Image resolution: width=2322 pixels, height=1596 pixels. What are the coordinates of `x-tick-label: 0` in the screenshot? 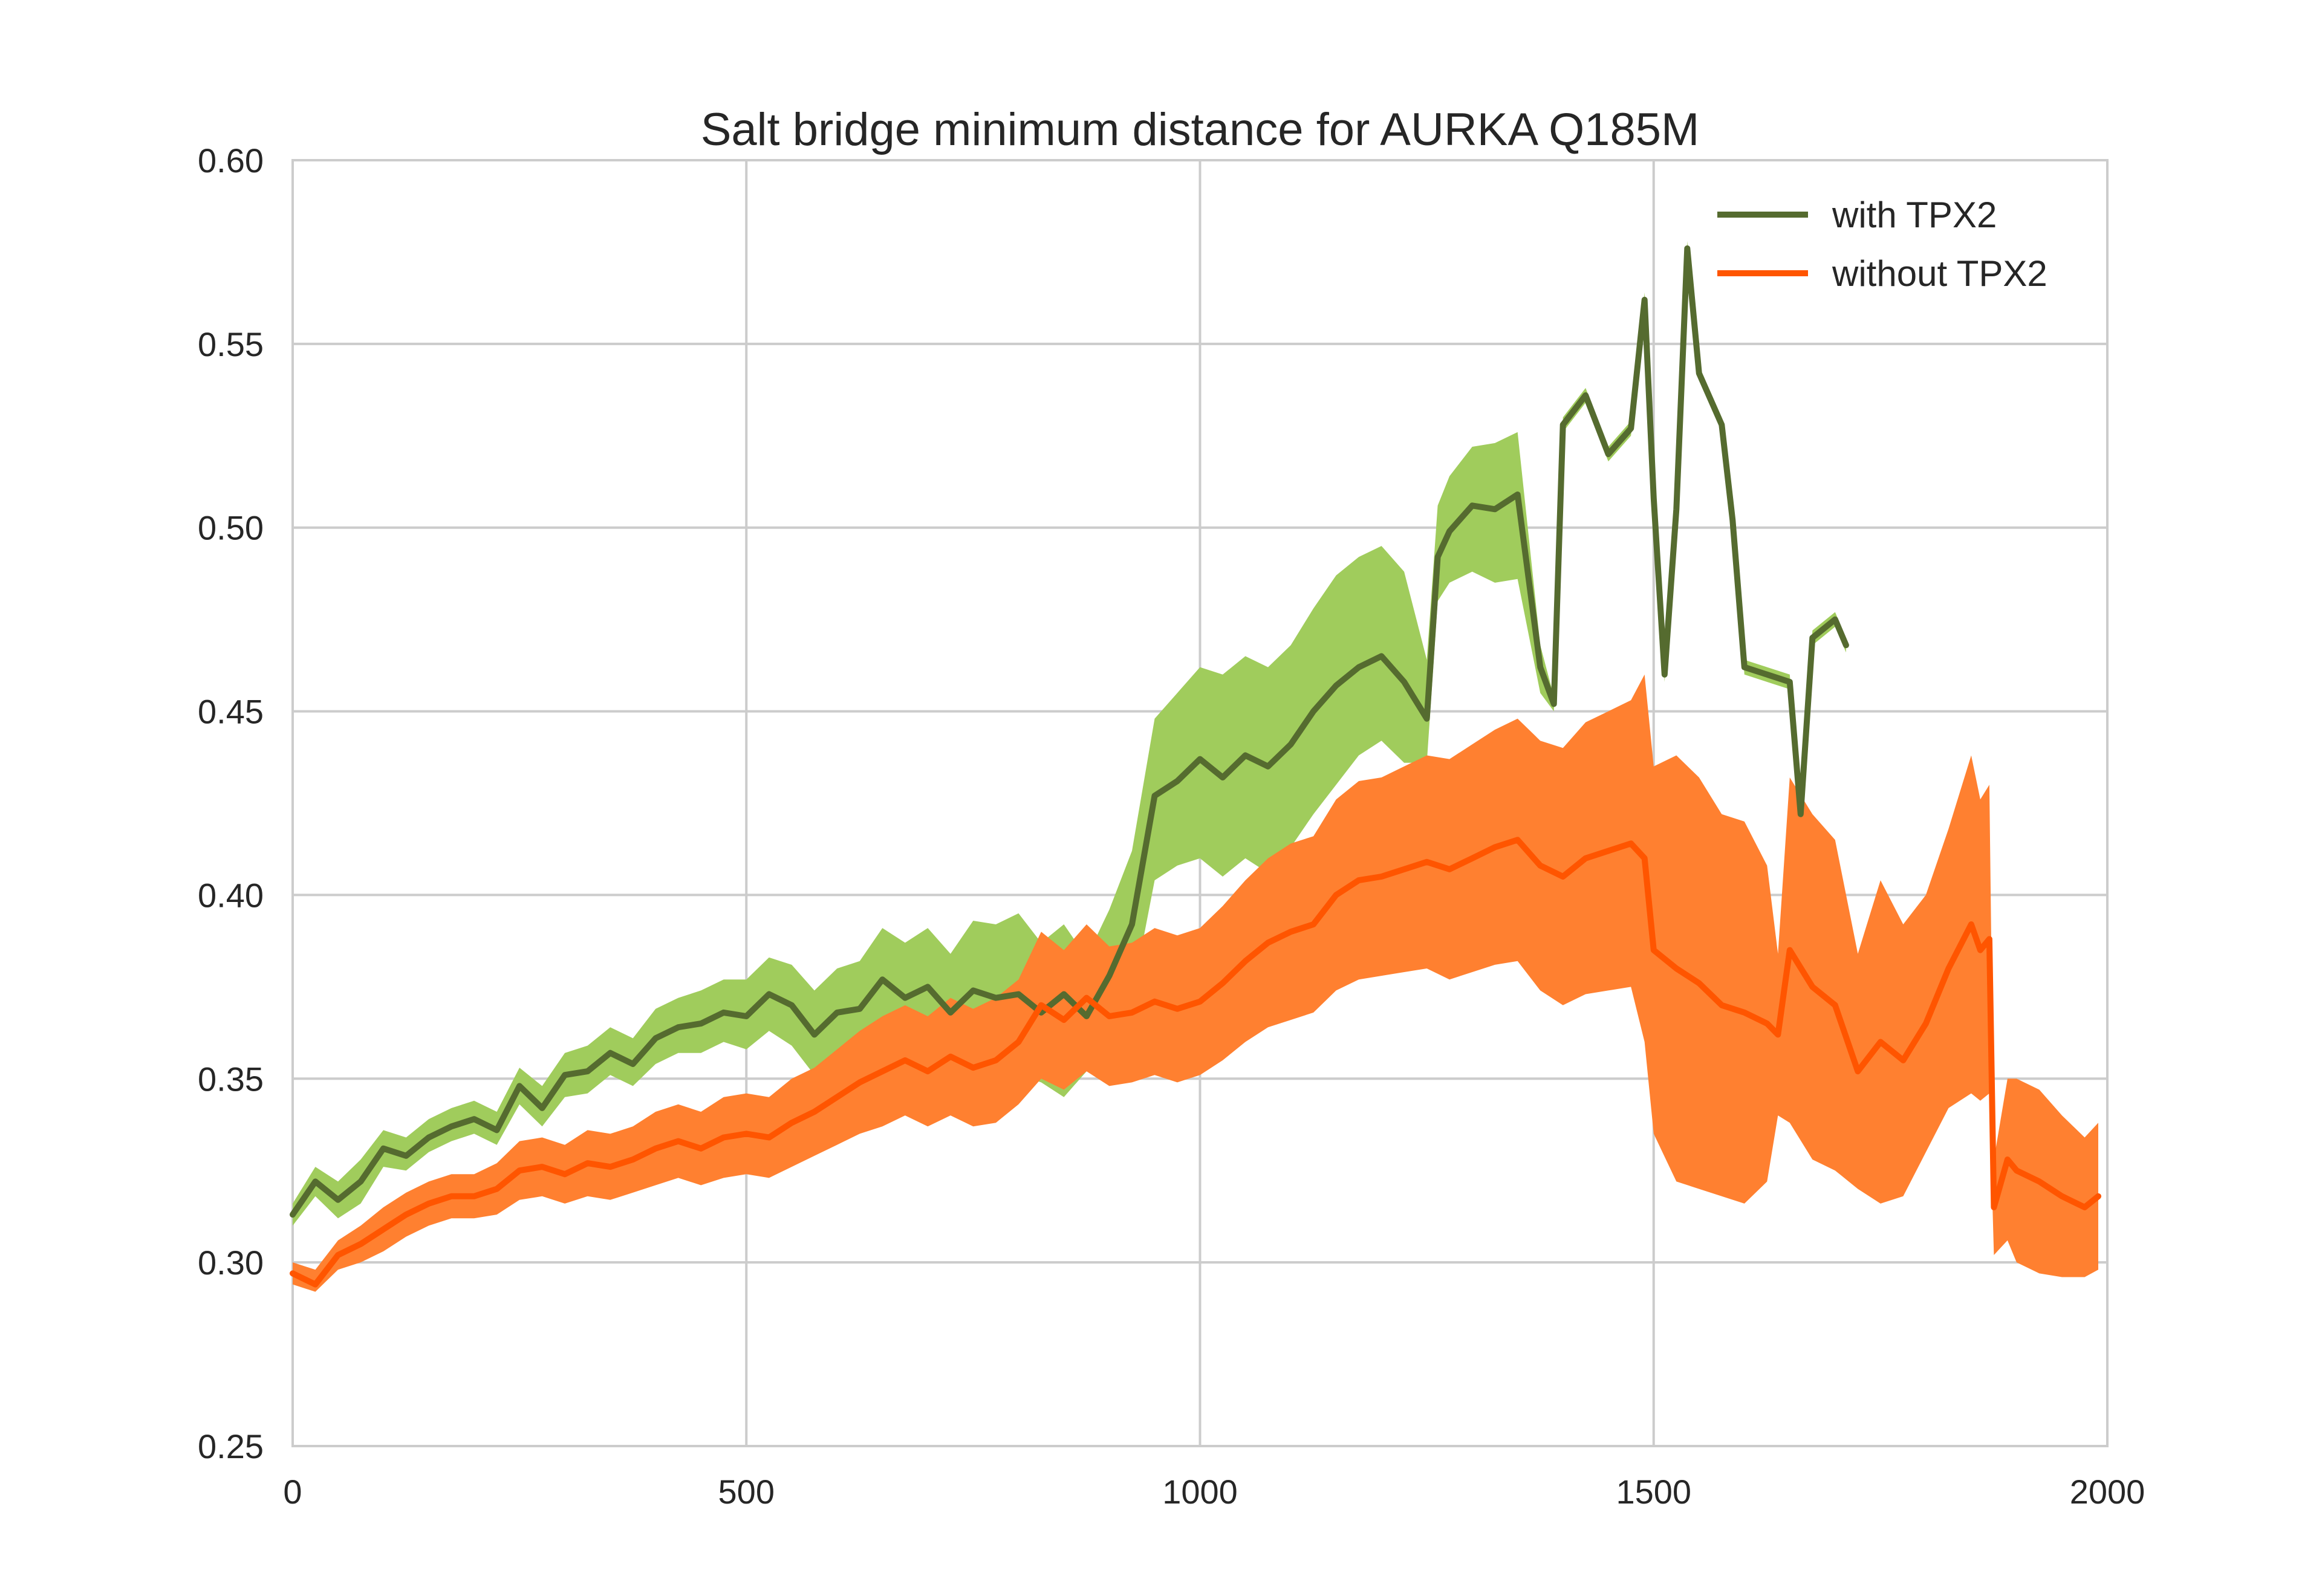 It's located at (292, 1492).